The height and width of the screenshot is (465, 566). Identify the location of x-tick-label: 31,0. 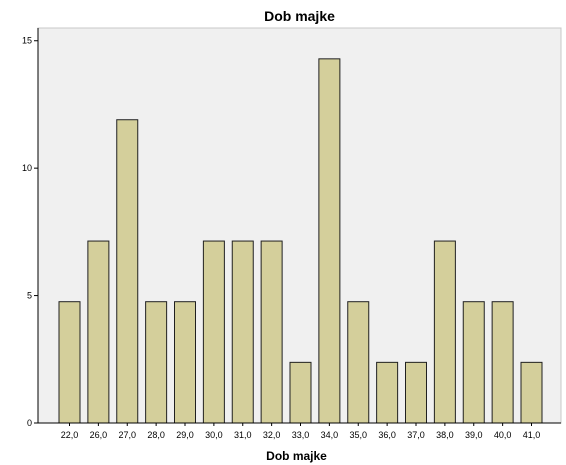
(243, 435).